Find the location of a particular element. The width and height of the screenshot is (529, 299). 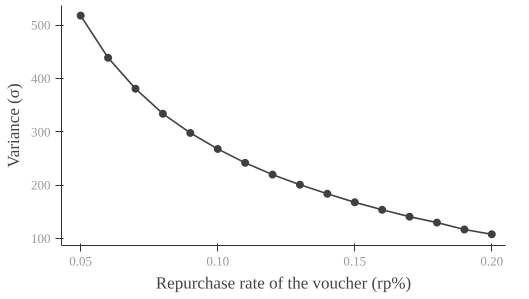

y-tick-label: 200 is located at coordinates (40, 185).